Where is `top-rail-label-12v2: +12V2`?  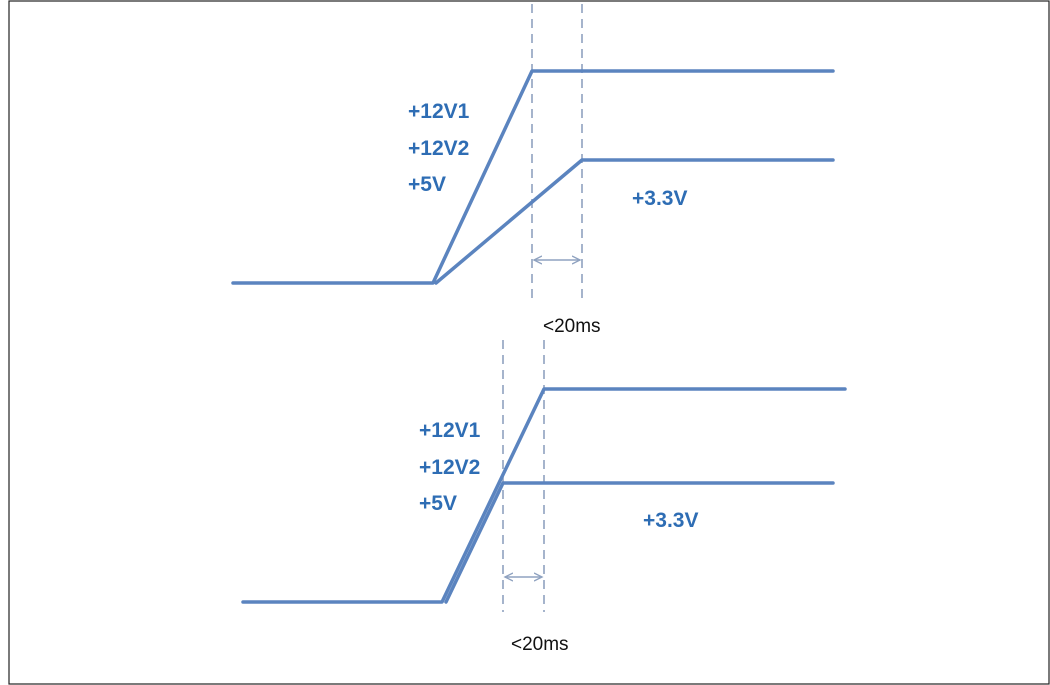 top-rail-label-12v2: +12V2 is located at coordinates (438, 148).